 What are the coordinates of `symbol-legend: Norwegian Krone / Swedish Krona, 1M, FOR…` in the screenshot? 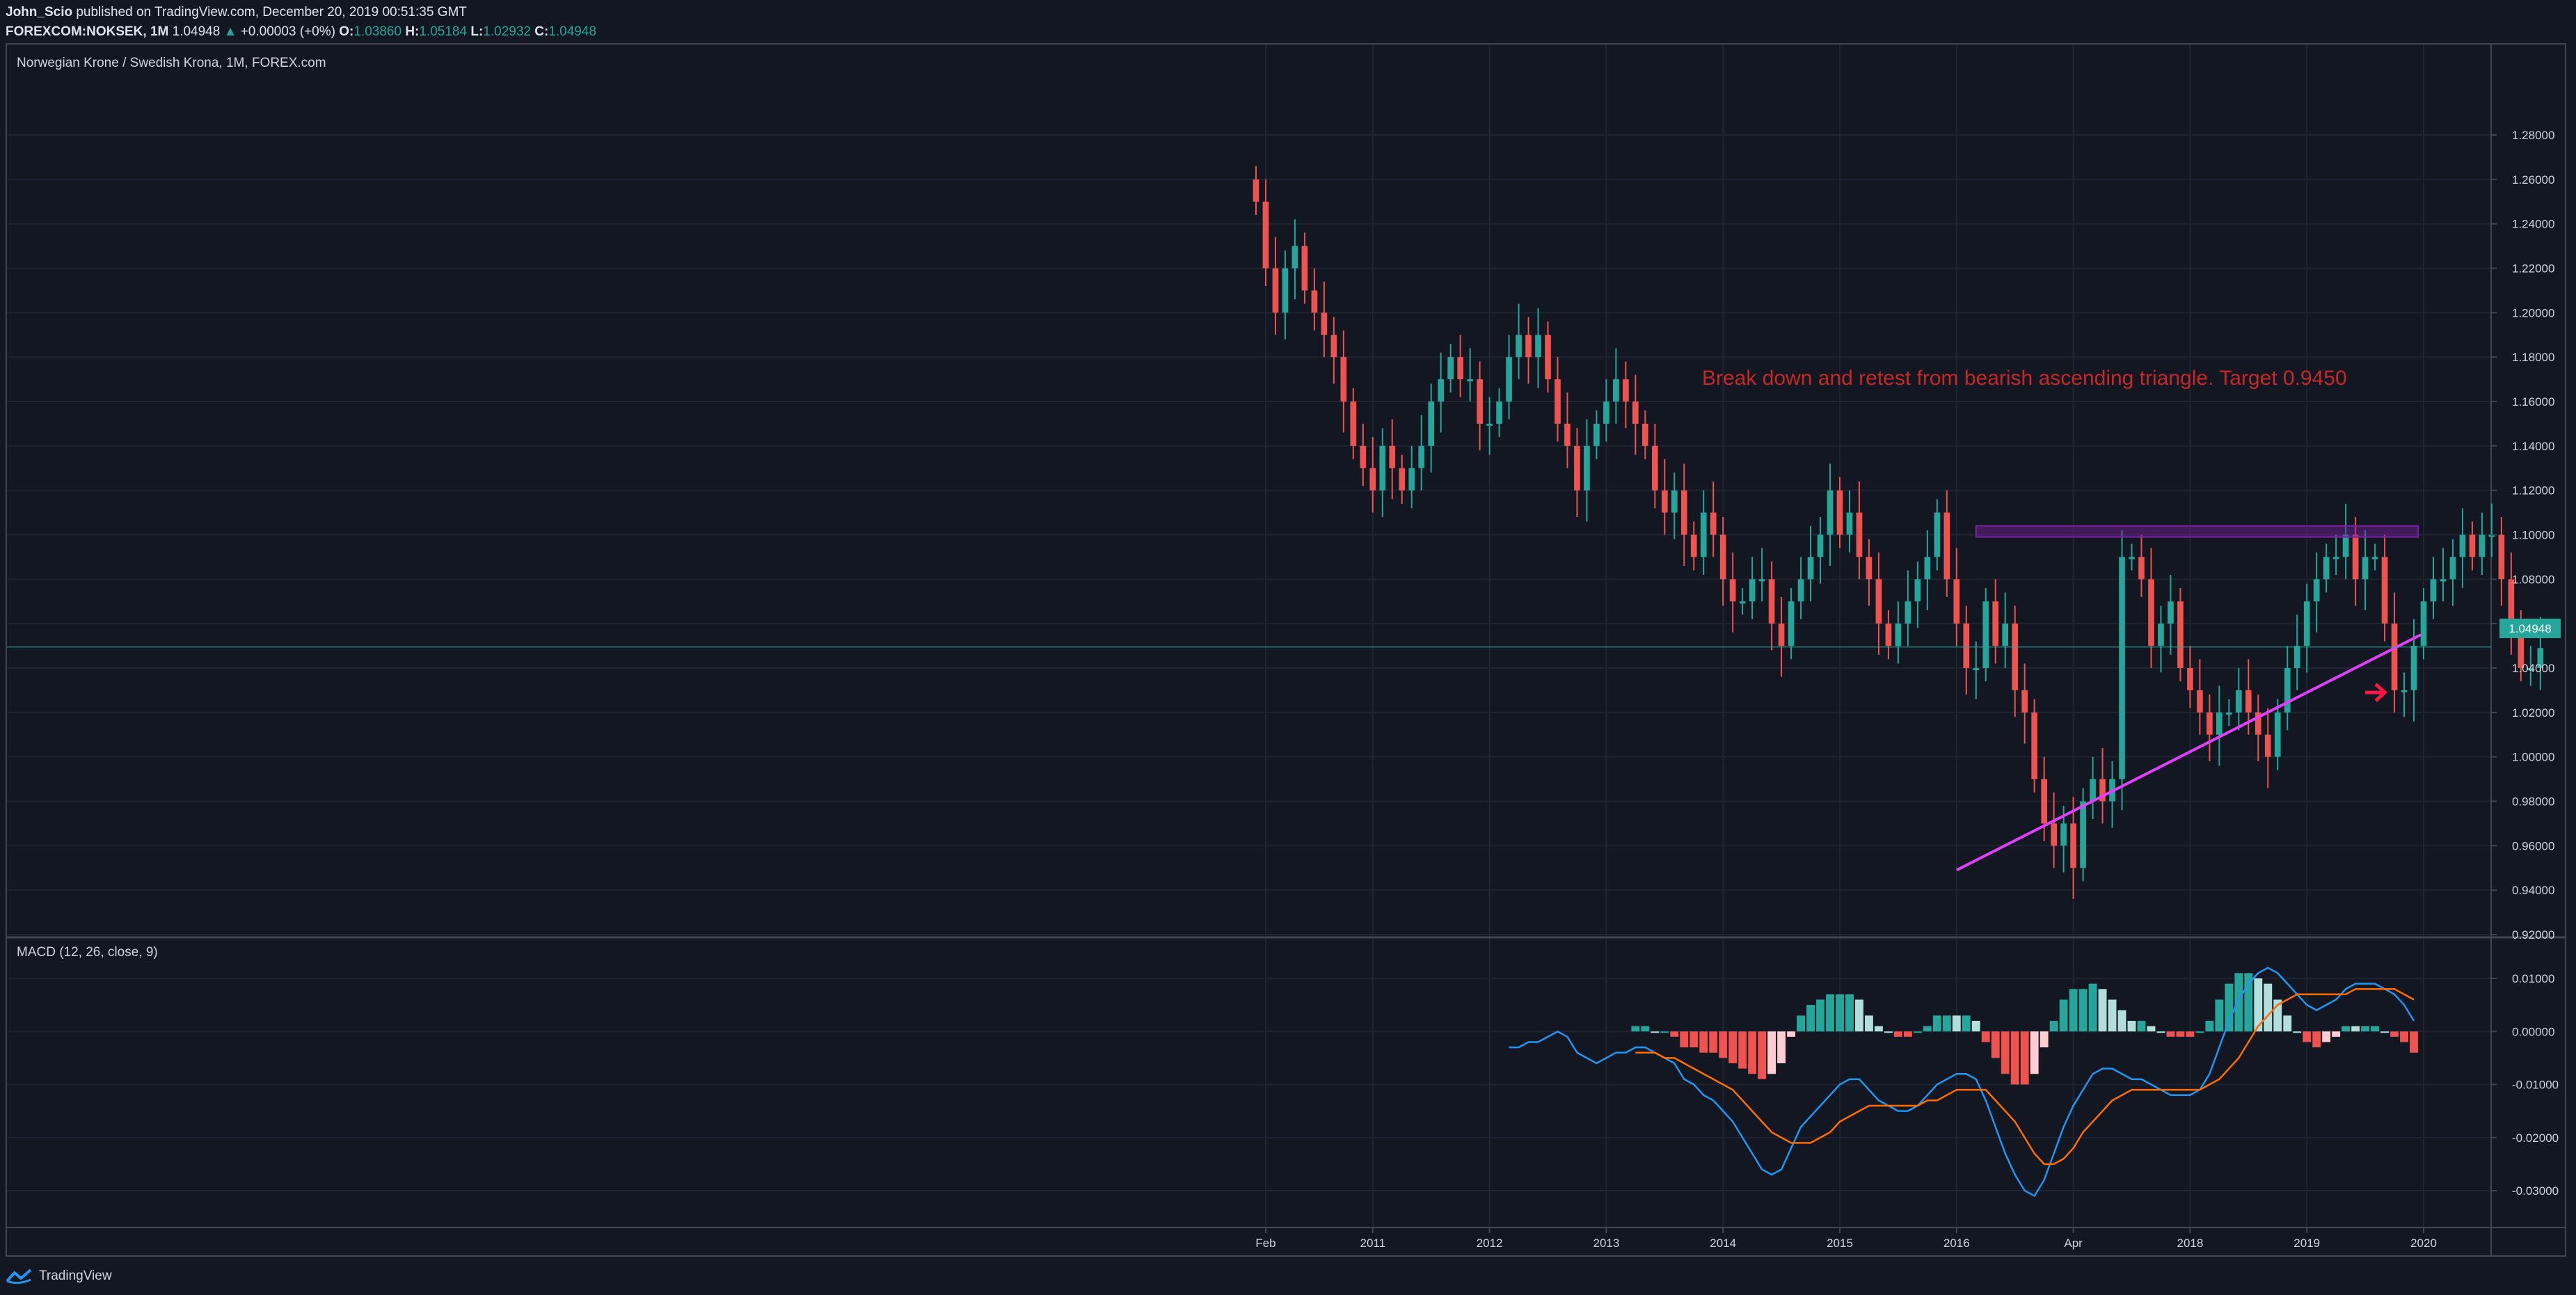 It's located at (171, 63).